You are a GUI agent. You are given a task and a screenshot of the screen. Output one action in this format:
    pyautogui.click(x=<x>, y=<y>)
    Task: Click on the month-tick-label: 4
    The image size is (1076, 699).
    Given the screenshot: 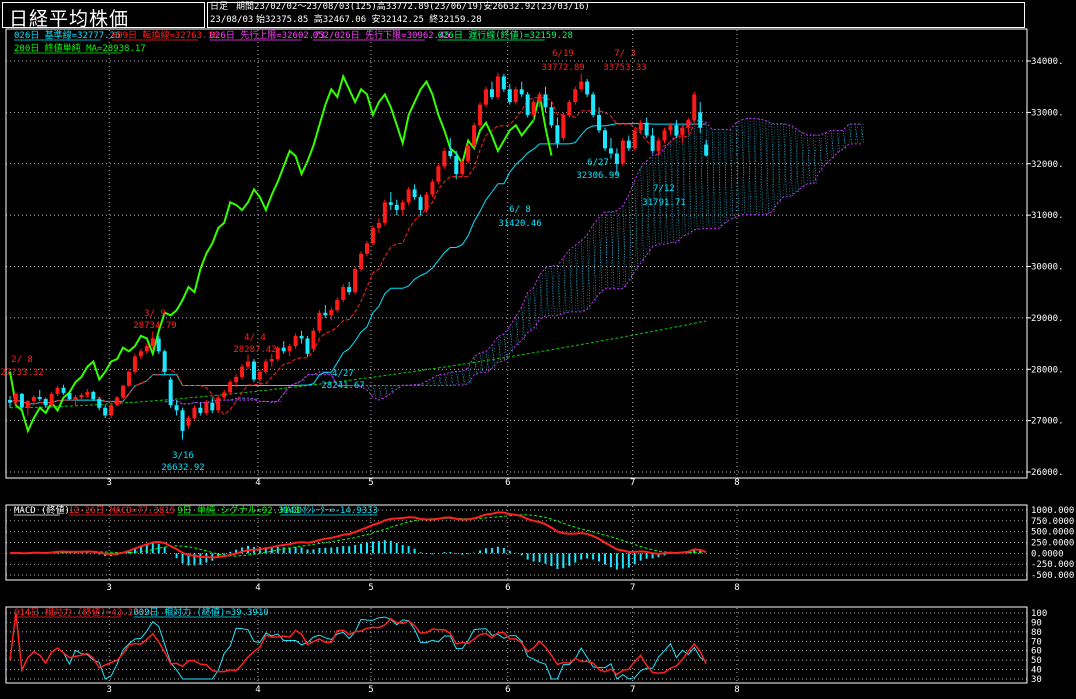 What is the action you would take?
    pyautogui.click(x=257, y=690)
    